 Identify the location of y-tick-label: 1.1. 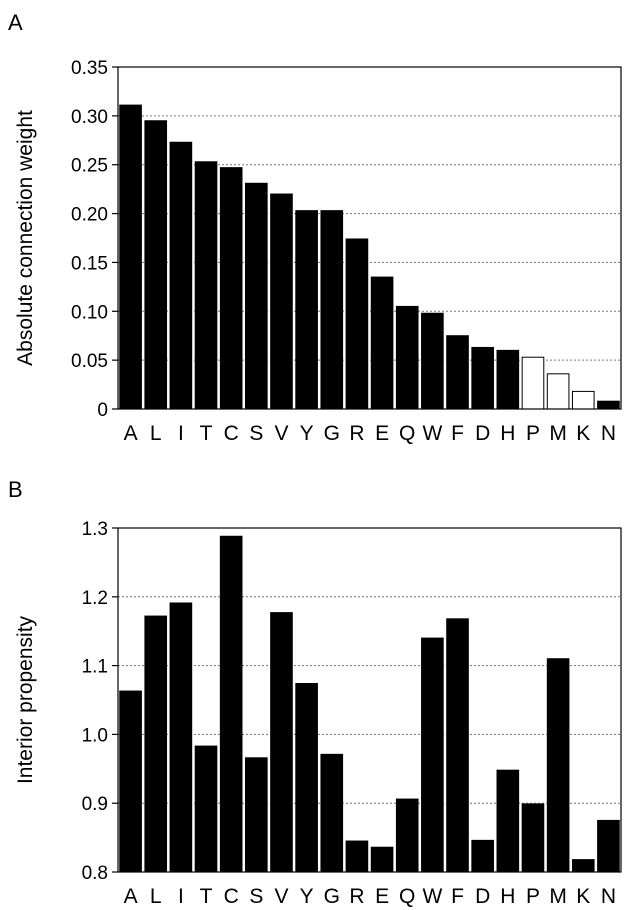
(95, 667).